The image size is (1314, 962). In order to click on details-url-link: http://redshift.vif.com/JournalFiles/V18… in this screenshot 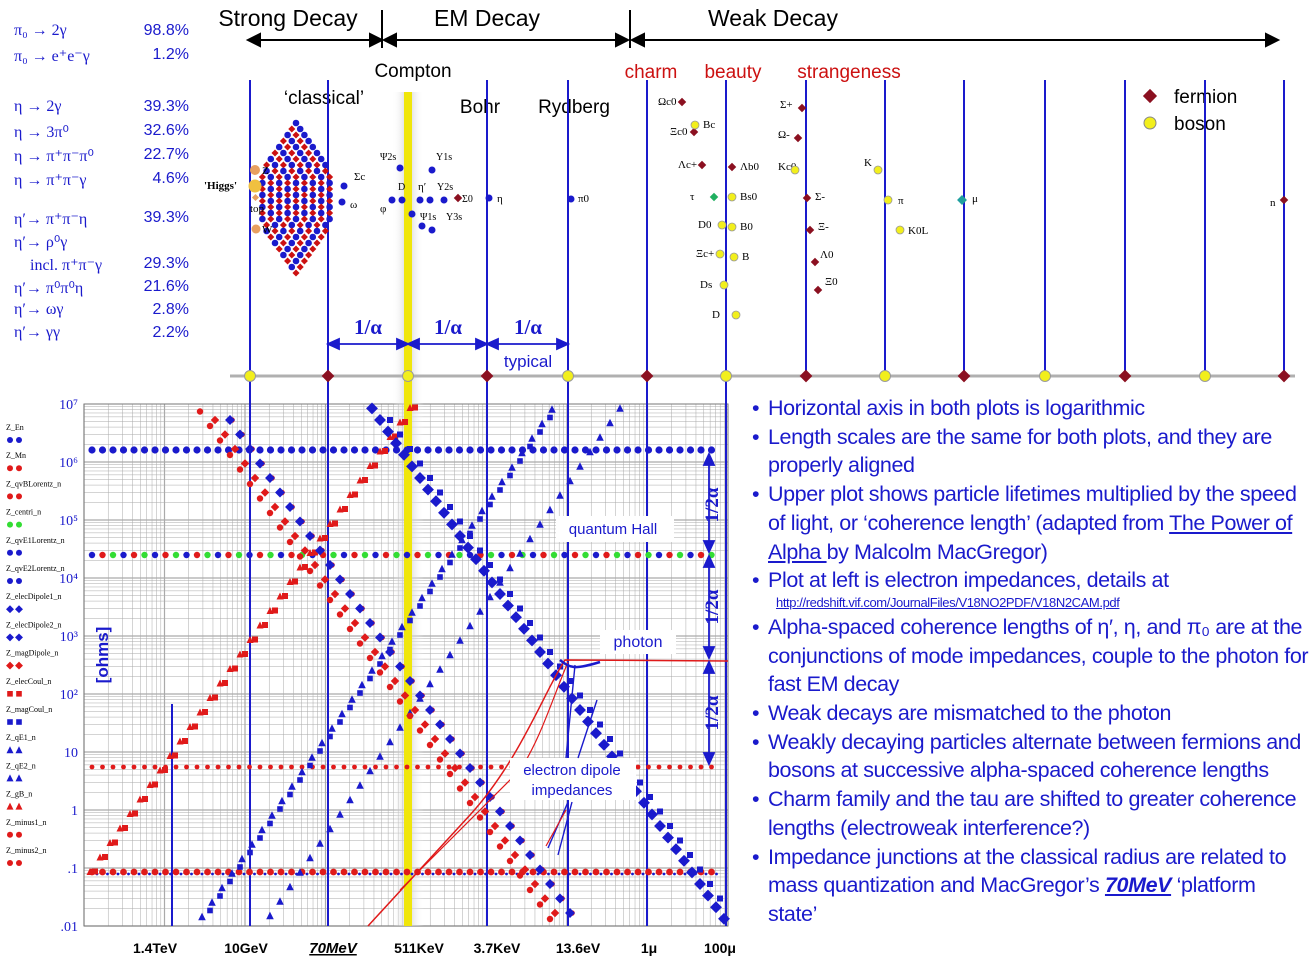, I will do `click(948, 602)`.